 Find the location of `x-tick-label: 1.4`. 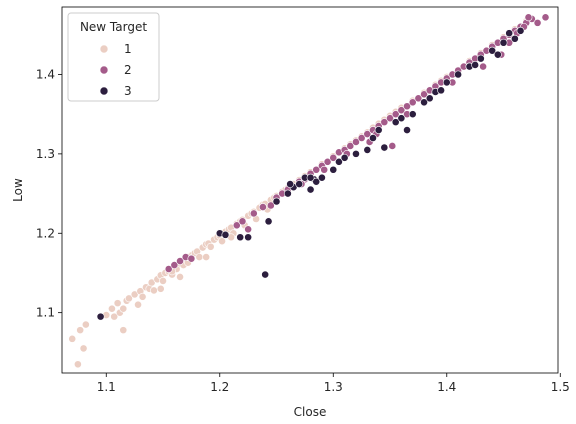

x-tick-label: 1.4 is located at coordinates (446, 387).